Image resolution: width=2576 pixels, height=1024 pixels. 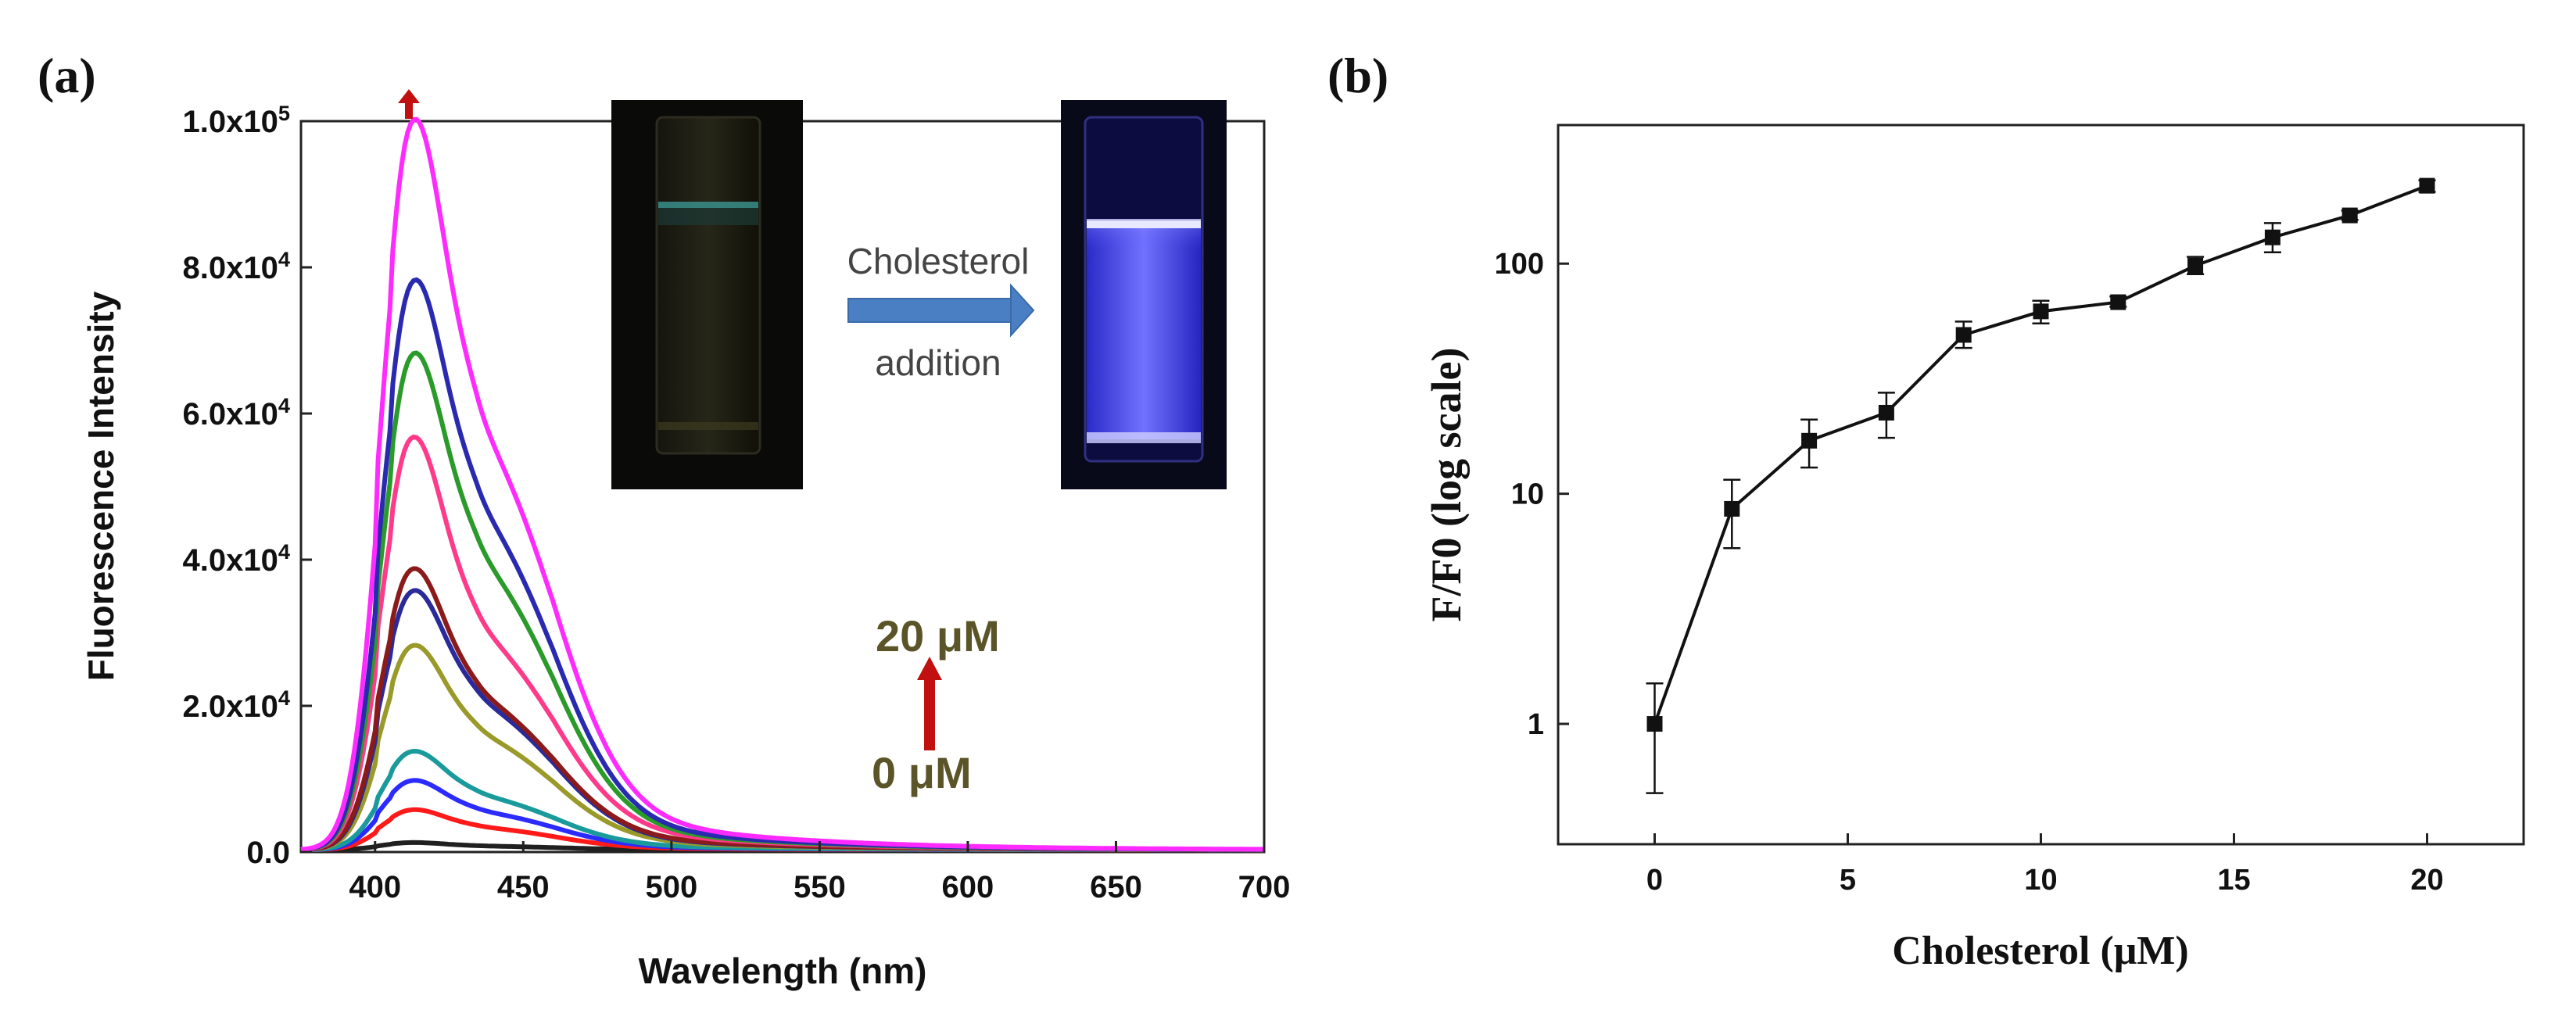 What do you see at coordinates (671, 887) in the screenshot?
I see `spectra-x-tick-label-2: 500` at bounding box center [671, 887].